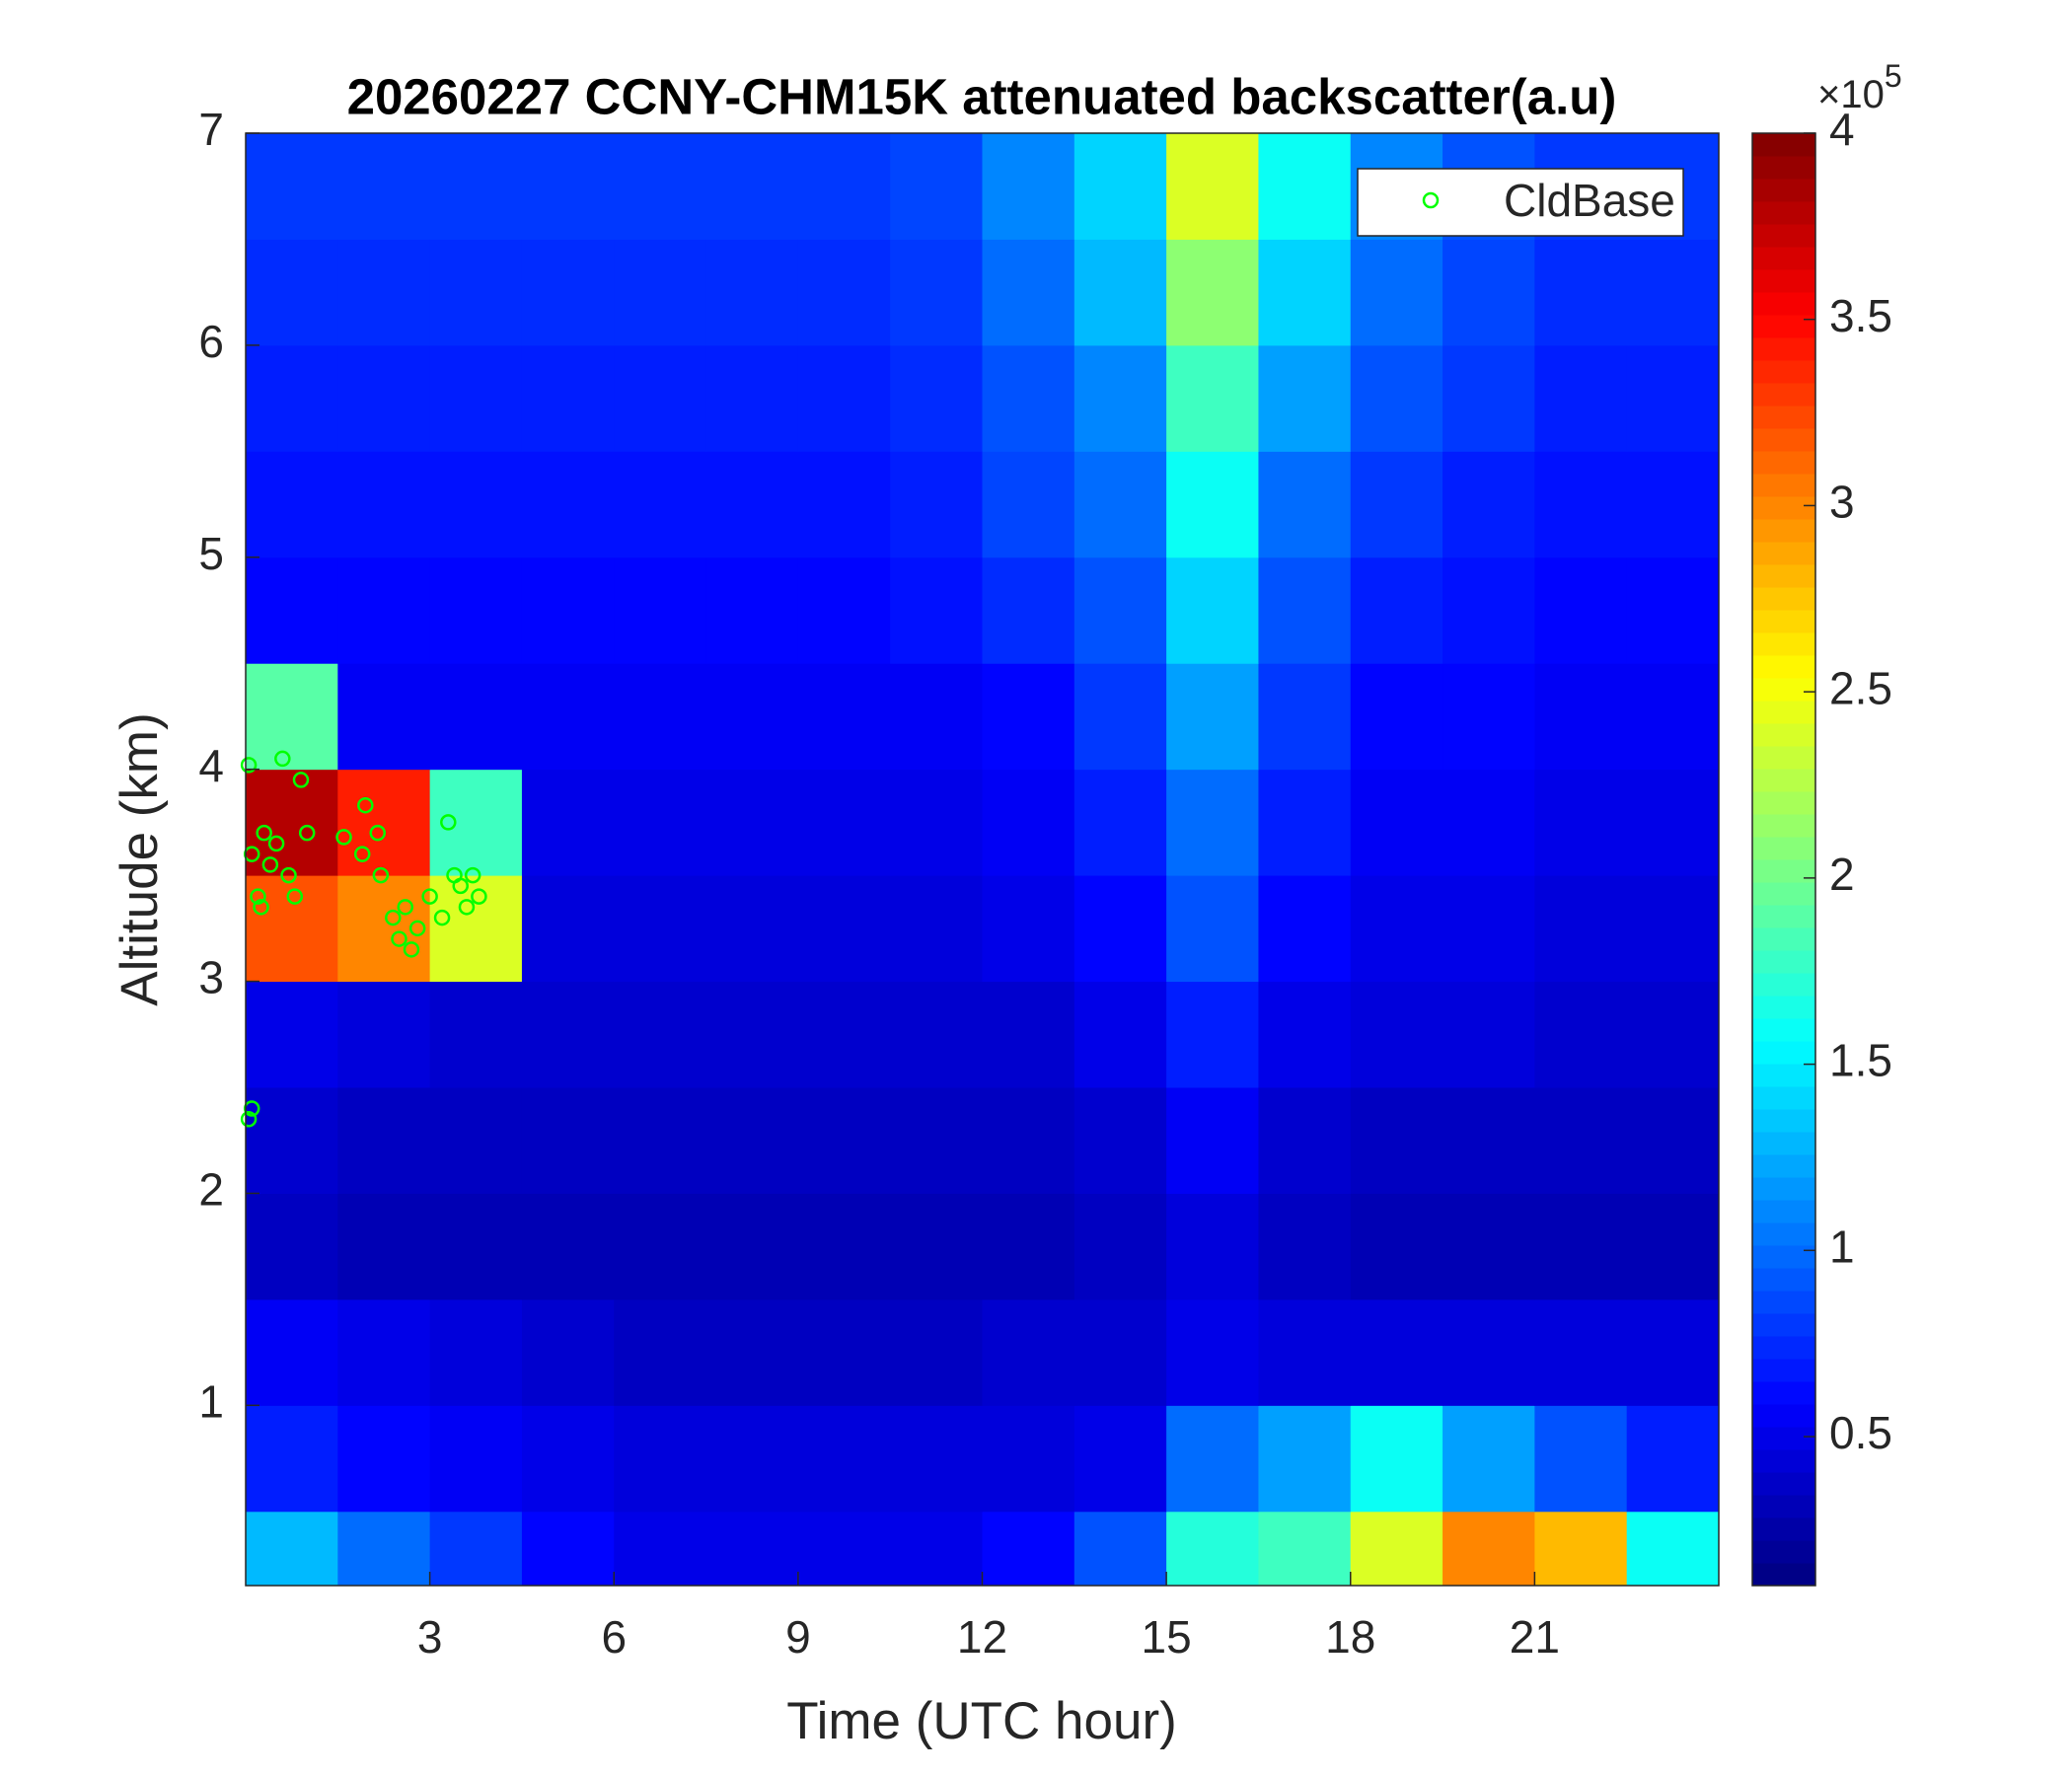  What do you see at coordinates (211, 342) in the screenshot?
I see `y-tick-label: 6` at bounding box center [211, 342].